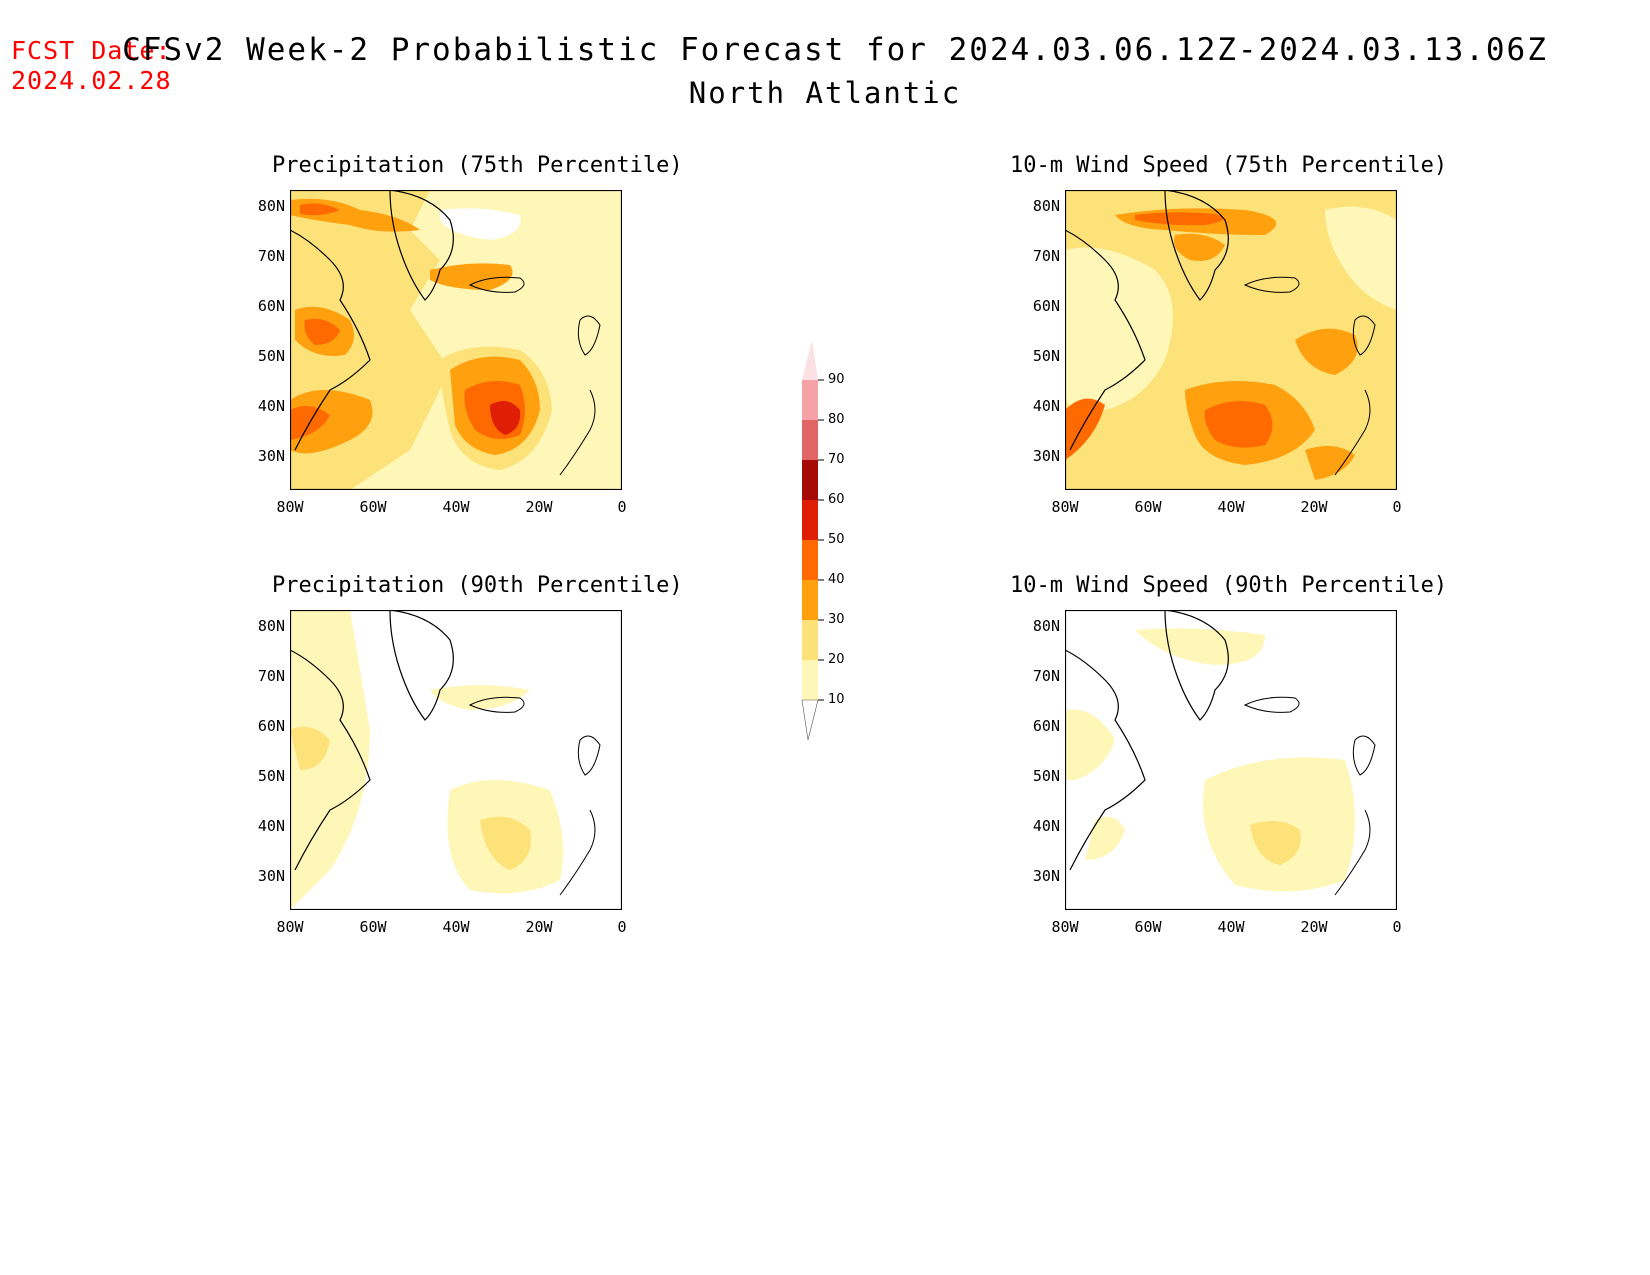 This screenshot has height=1275, width=1650. Describe the element at coordinates (810, 720) in the screenshot. I see `colorbar-bottom-extension` at that location.